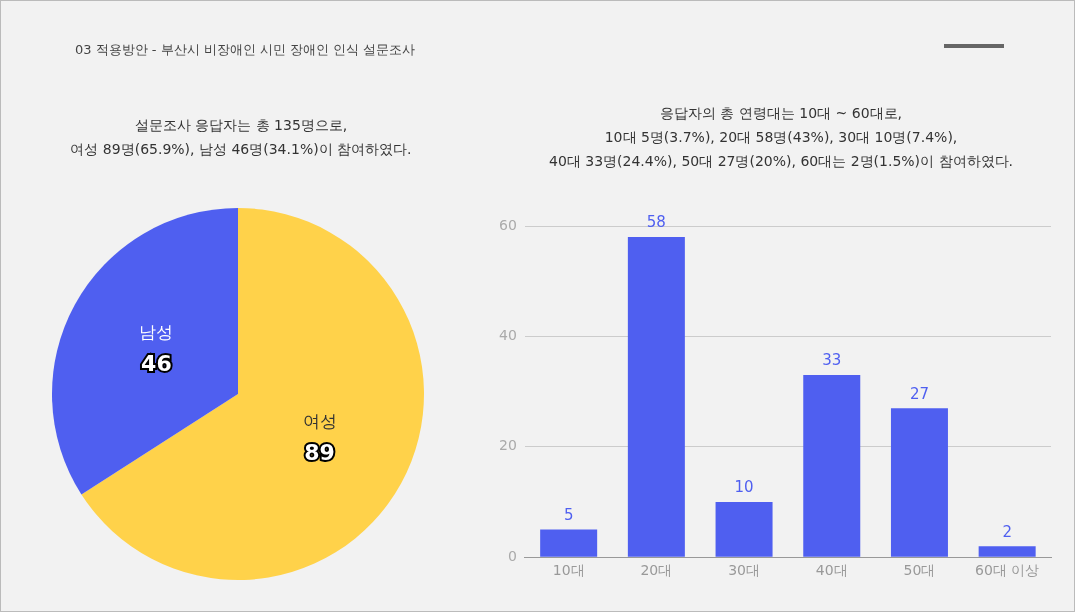 The height and width of the screenshot is (612, 1075). What do you see at coordinates (744, 570) in the screenshot?
I see `x-tick-label: 30대` at bounding box center [744, 570].